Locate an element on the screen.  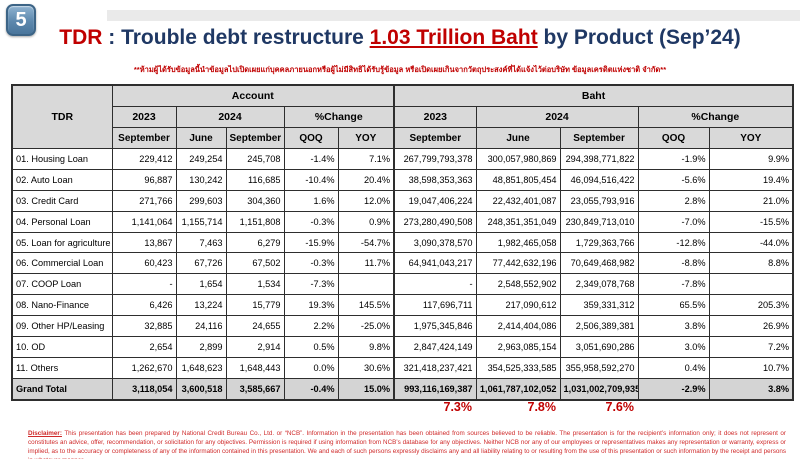
account-value: 1,648,623 is located at coordinates (201, 367).